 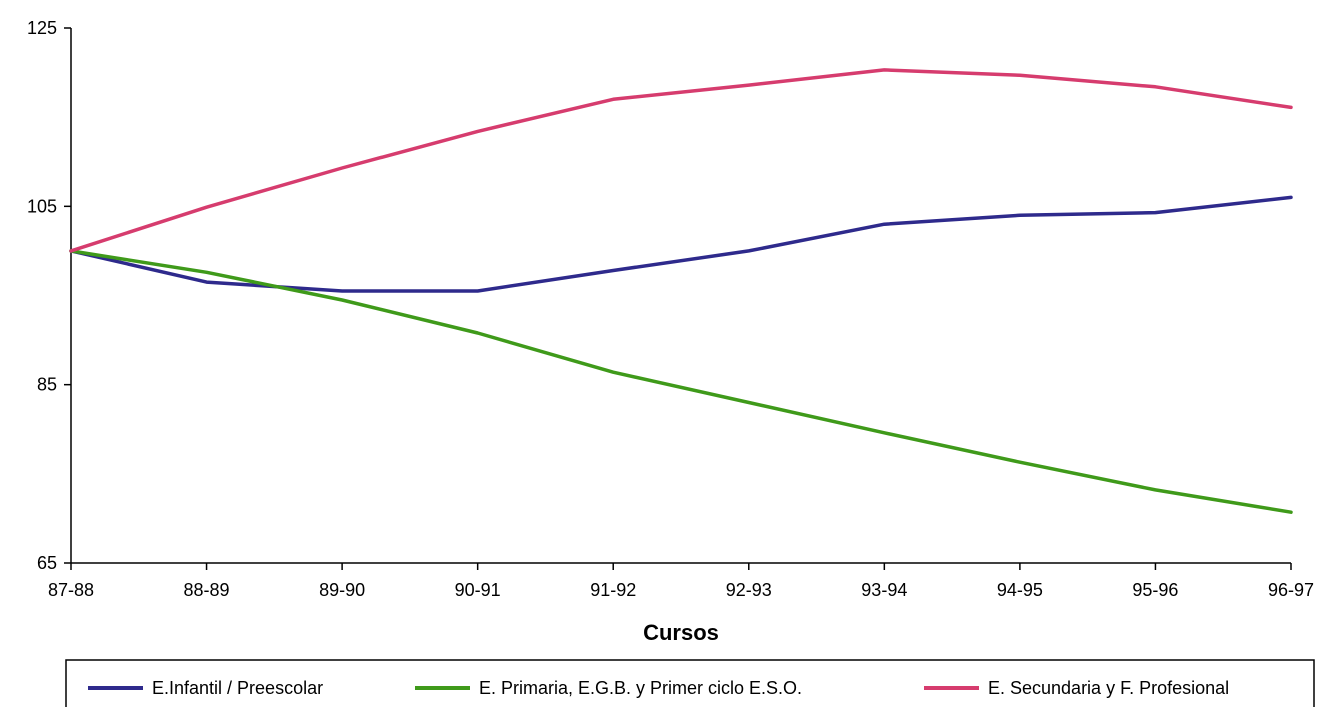 I want to click on x-tick-label: 88-89, so click(x=207, y=590).